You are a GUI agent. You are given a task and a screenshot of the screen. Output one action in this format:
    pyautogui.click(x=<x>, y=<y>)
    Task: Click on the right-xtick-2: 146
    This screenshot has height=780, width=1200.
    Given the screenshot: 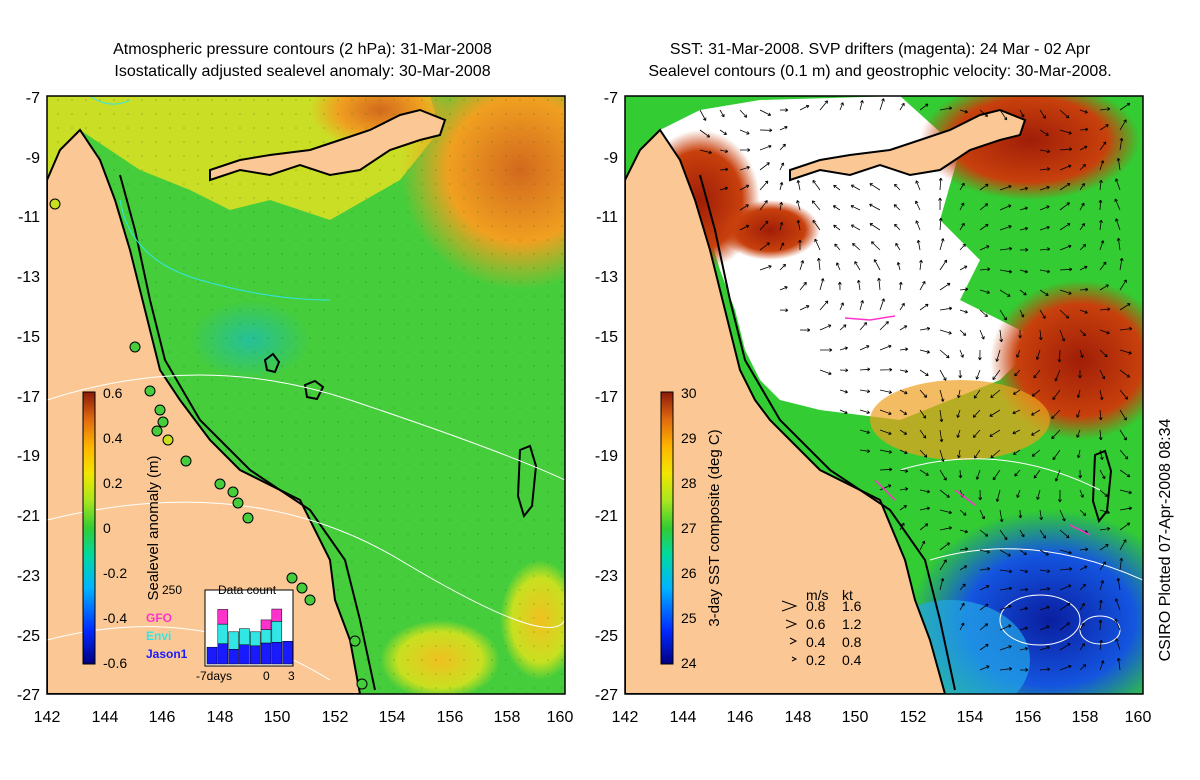 What is the action you would take?
    pyautogui.click(x=740, y=717)
    